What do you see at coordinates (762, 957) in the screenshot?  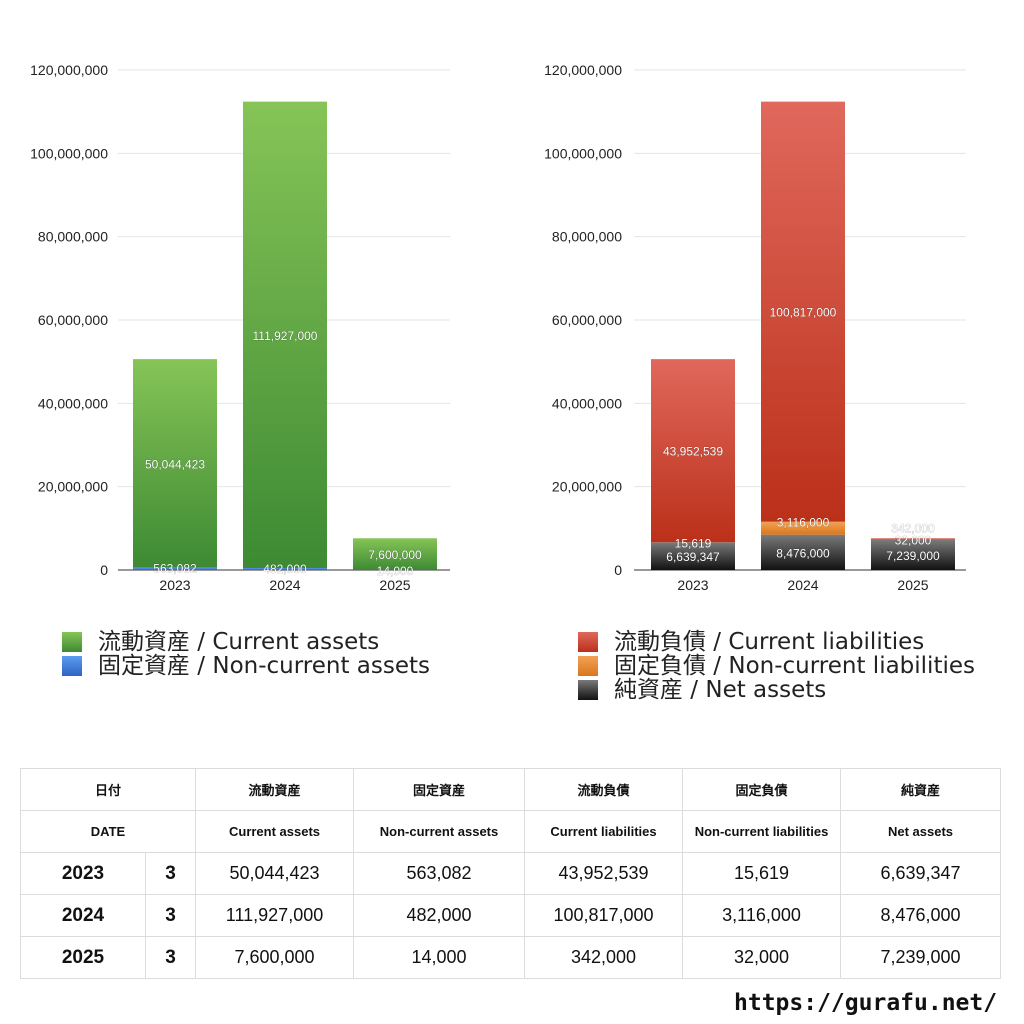 I see `table-cell: 32,000` at bounding box center [762, 957].